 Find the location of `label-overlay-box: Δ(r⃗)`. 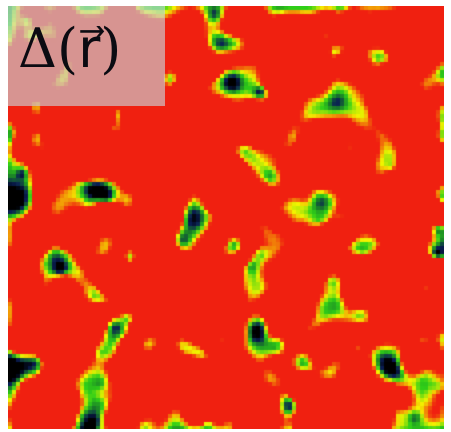

label-overlay-box: Δ(r⃗) is located at coordinates (86, 56).